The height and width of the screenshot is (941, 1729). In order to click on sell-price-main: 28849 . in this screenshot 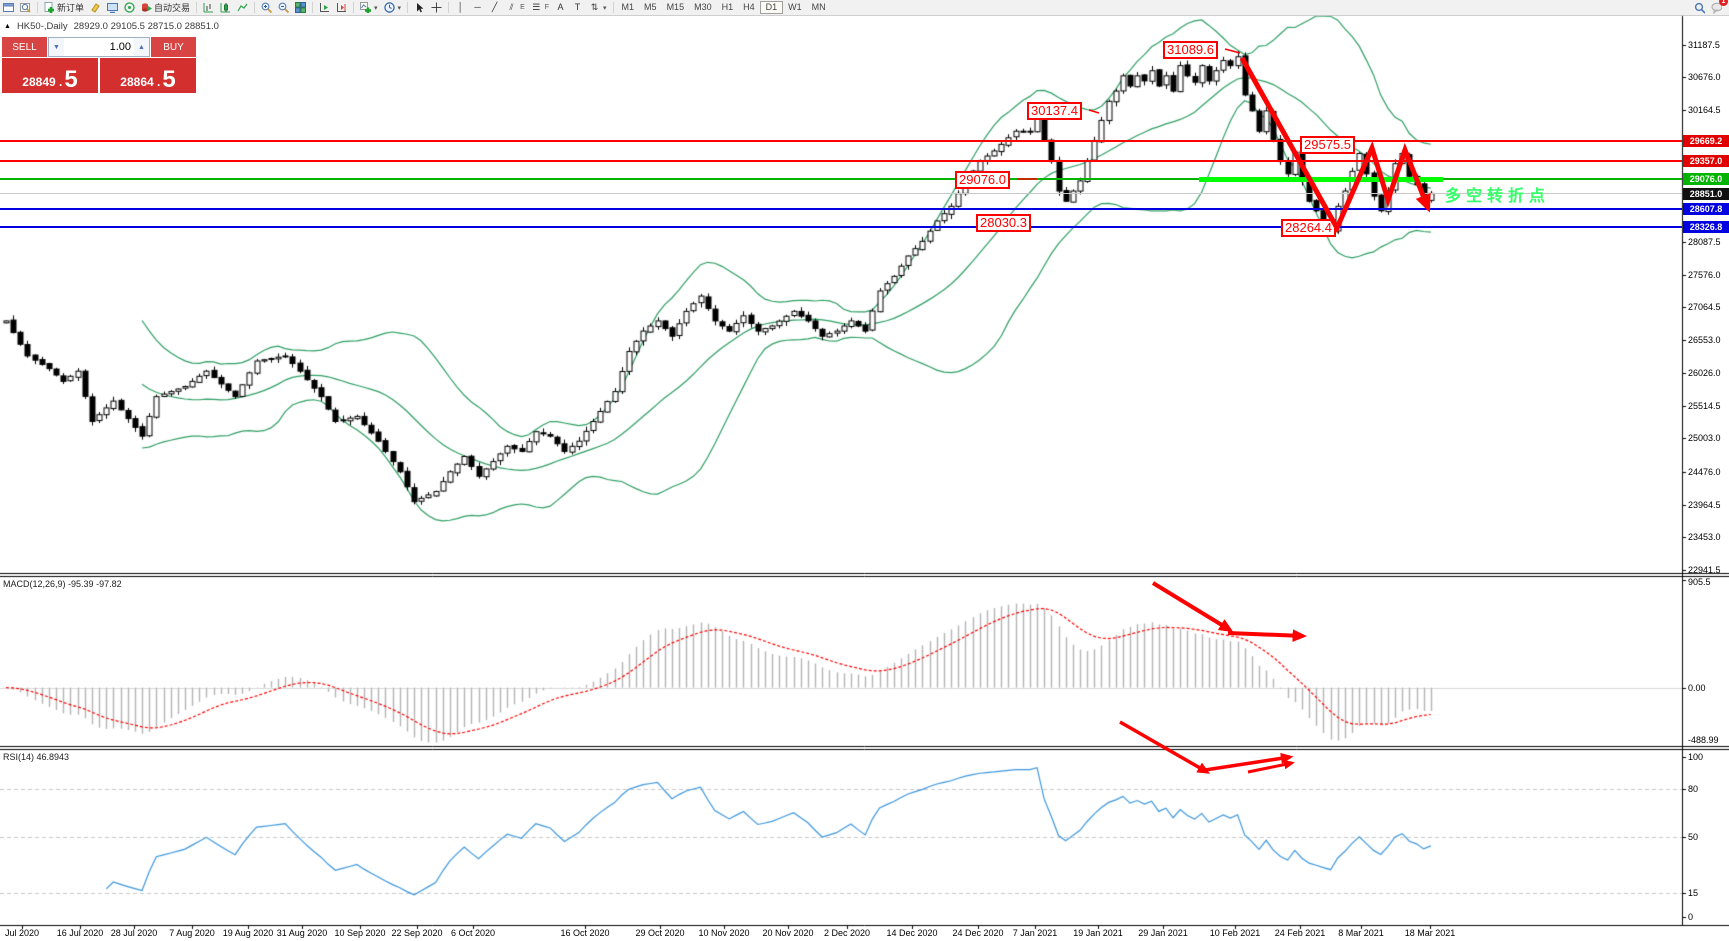, I will do `click(42, 82)`.